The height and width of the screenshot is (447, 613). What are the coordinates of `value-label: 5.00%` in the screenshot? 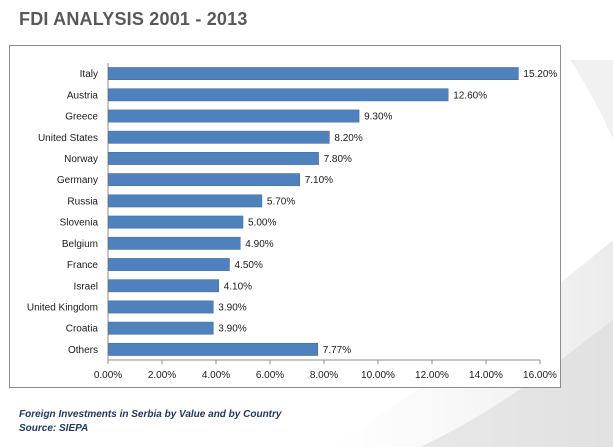 It's located at (262, 223).